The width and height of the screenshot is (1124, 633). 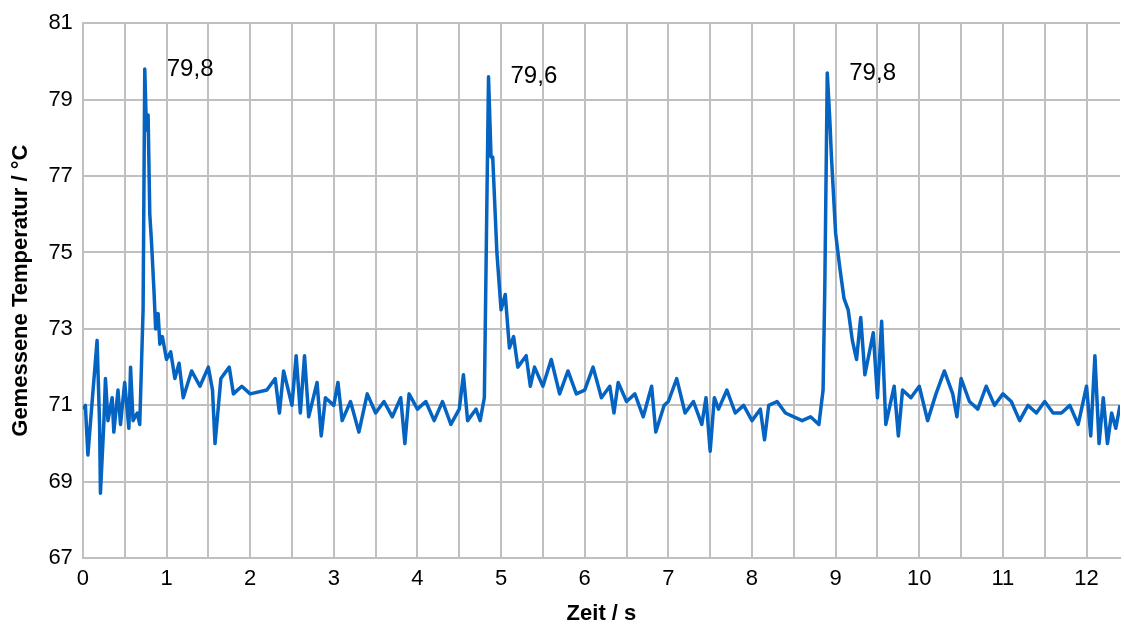 What do you see at coordinates (835, 578) in the screenshot?
I see `x-tick-label: 9` at bounding box center [835, 578].